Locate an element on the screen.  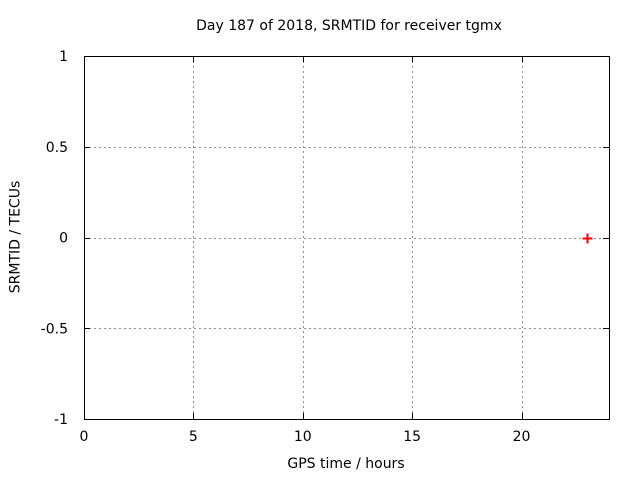
x-tick-label: 20 is located at coordinates (522, 437).